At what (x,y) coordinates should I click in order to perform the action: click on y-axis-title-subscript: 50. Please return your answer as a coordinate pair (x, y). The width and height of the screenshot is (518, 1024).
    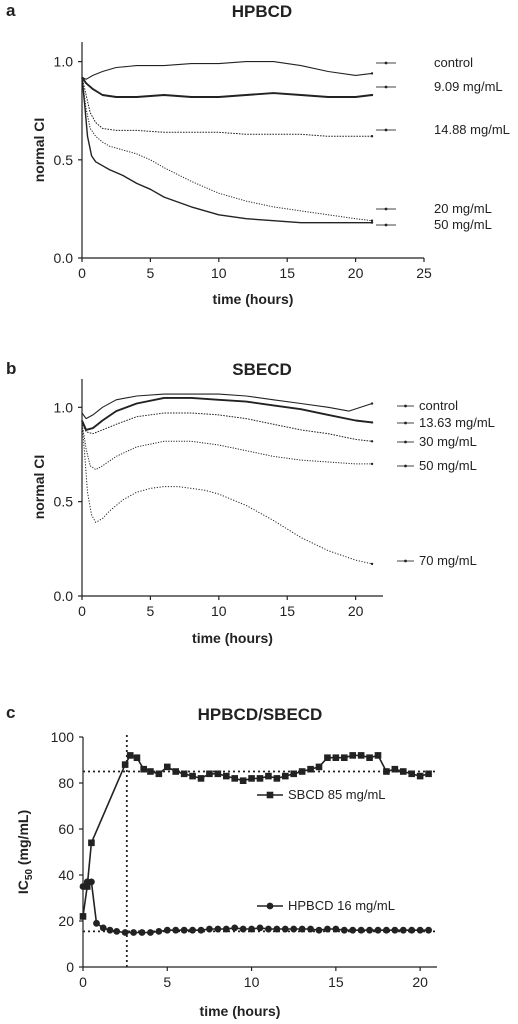
    Looking at the image, I should click on (29, 875).